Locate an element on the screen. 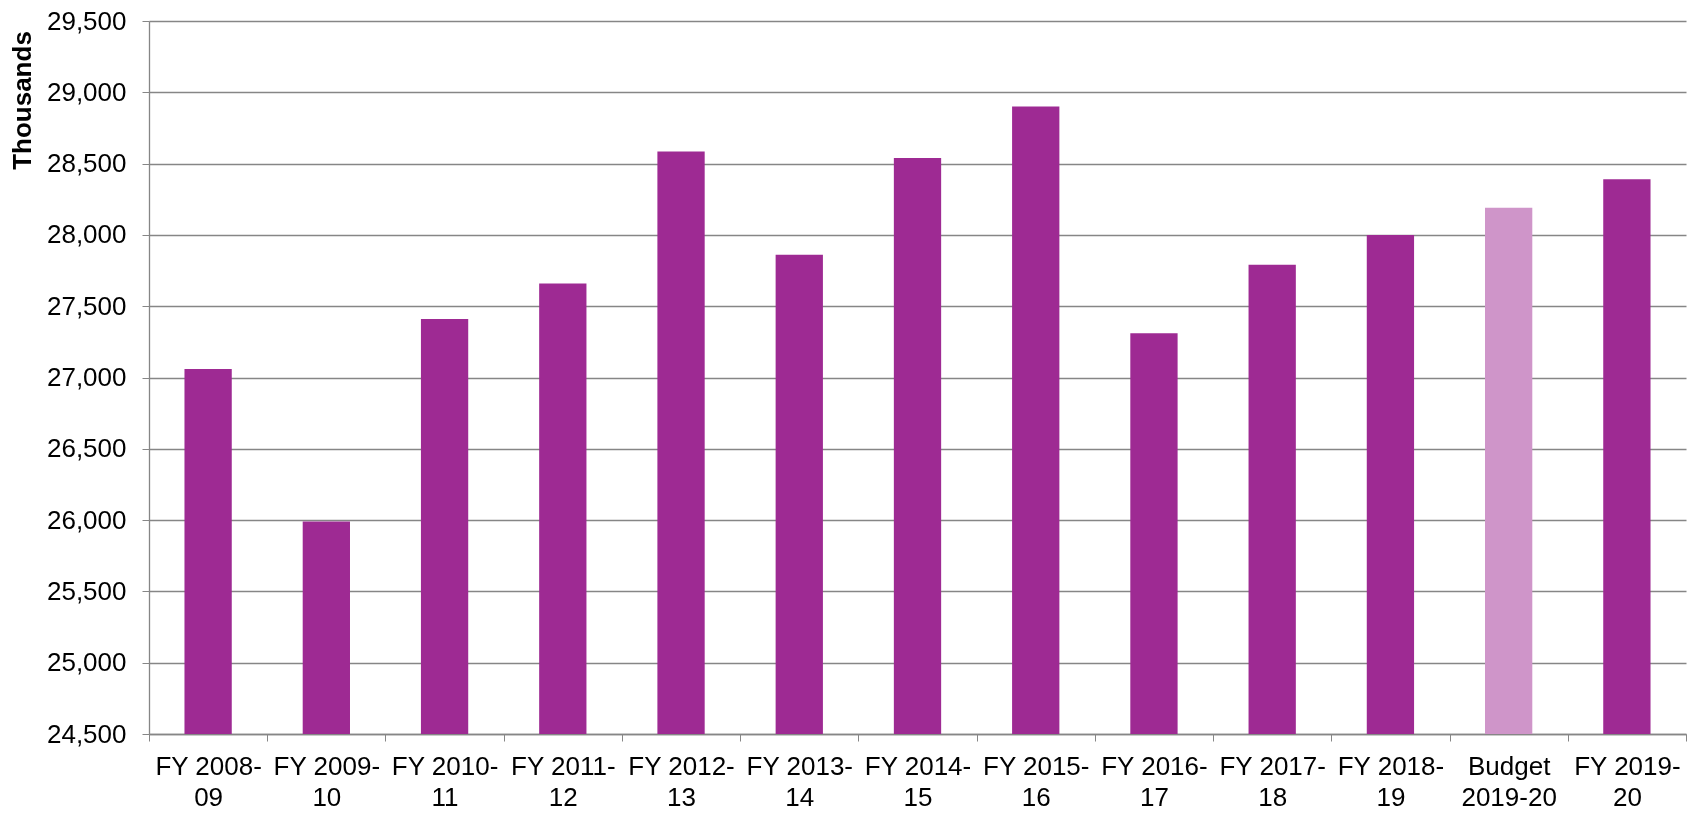 The width and height of the screenshot is (1691, 815). x-tick-label: FY 2008-09 is located at coordinates (208, 781).